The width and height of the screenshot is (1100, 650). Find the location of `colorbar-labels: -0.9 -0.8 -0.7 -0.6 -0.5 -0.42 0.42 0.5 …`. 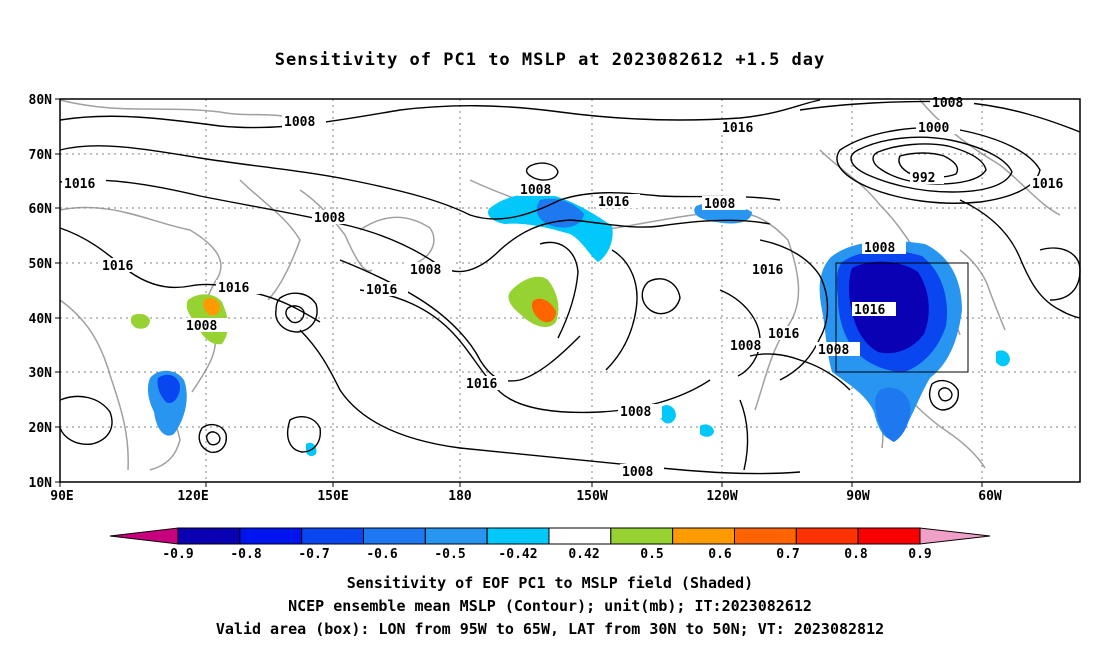

colorbar-labels: -0.9 -0.8 -0.7 -0.6 -0.5 -0.42 0.42 0.5 … is located at coordinates (546, 554).